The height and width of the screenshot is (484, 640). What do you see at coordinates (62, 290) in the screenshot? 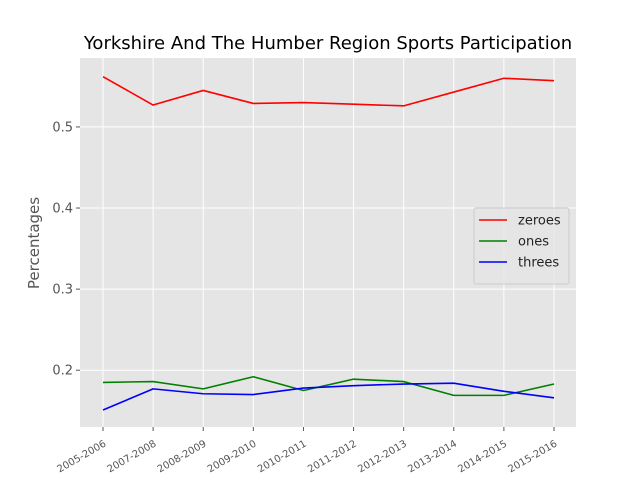
I see `y-tick-label: 0.3` at bounding box center [62, 290].